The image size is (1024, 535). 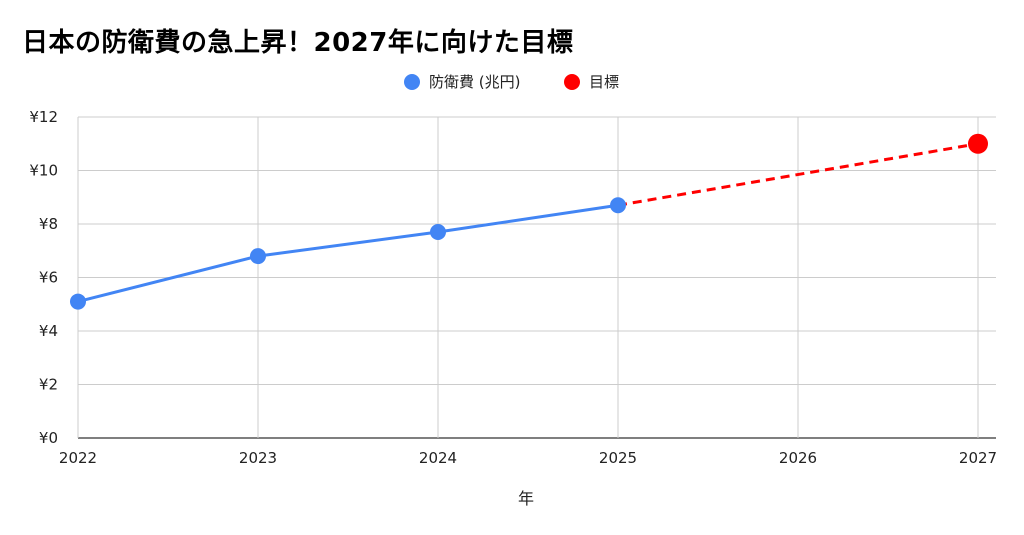 What do you see at coordinates (798, 458) in the screenshot?
I see `x-tick-label: 2026` at bounding box center [798, 458].